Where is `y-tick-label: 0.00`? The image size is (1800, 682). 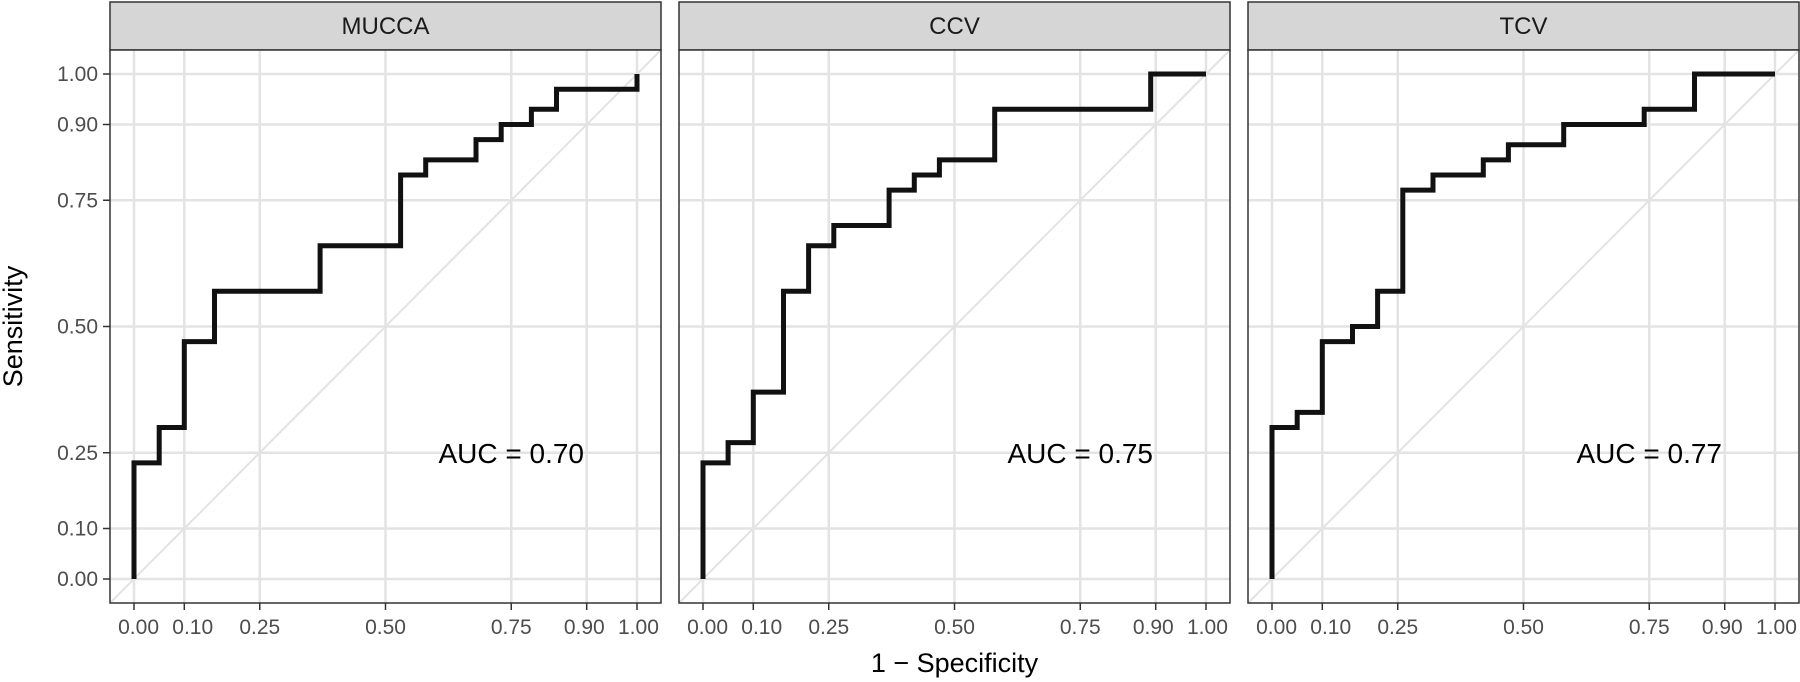
y-tick-label: 0.00 is located at coordinates (77, 579).